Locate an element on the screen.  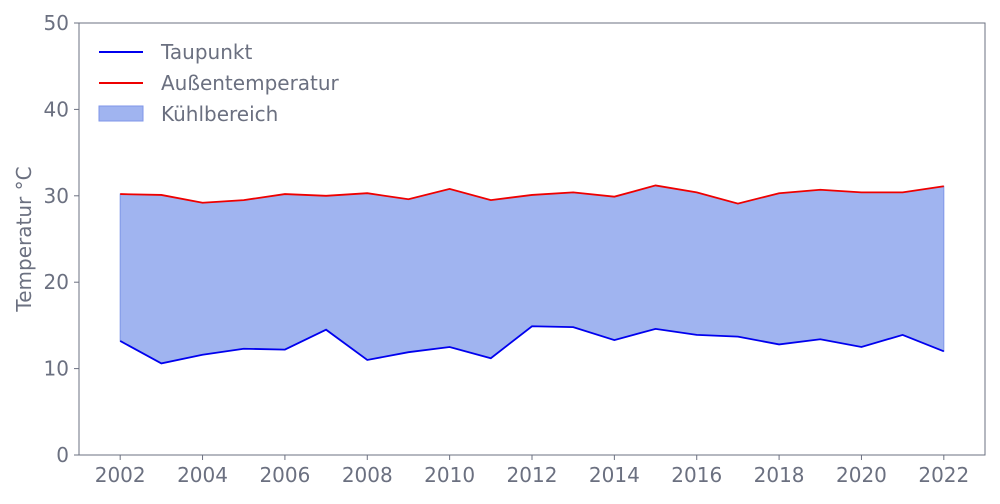
y-tick-label: 50 is located at coordinates (56, 23).